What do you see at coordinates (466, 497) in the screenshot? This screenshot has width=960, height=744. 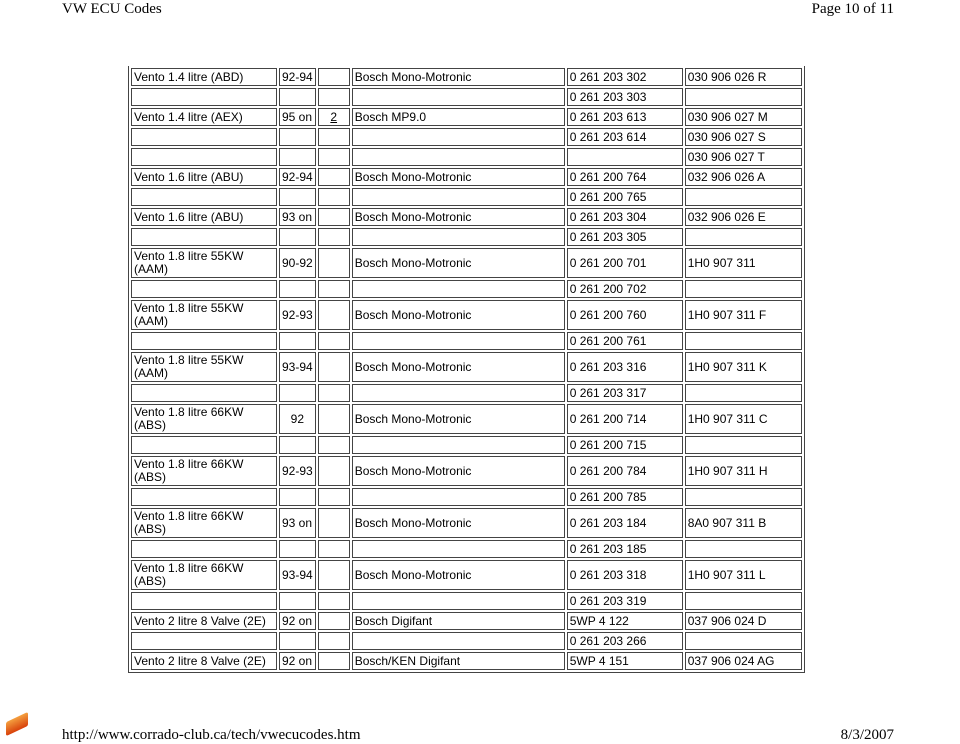 I see `table-row: 0 261 200 785` at bounding box center [466, 497].